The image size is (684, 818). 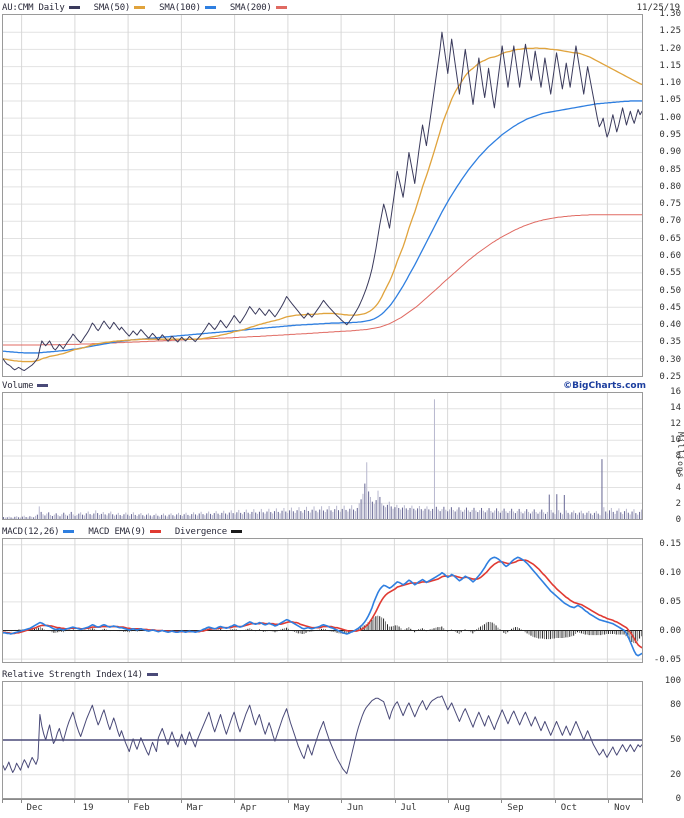 I want to click on y-tick-label: 1.20, so click(x=670, y=48).